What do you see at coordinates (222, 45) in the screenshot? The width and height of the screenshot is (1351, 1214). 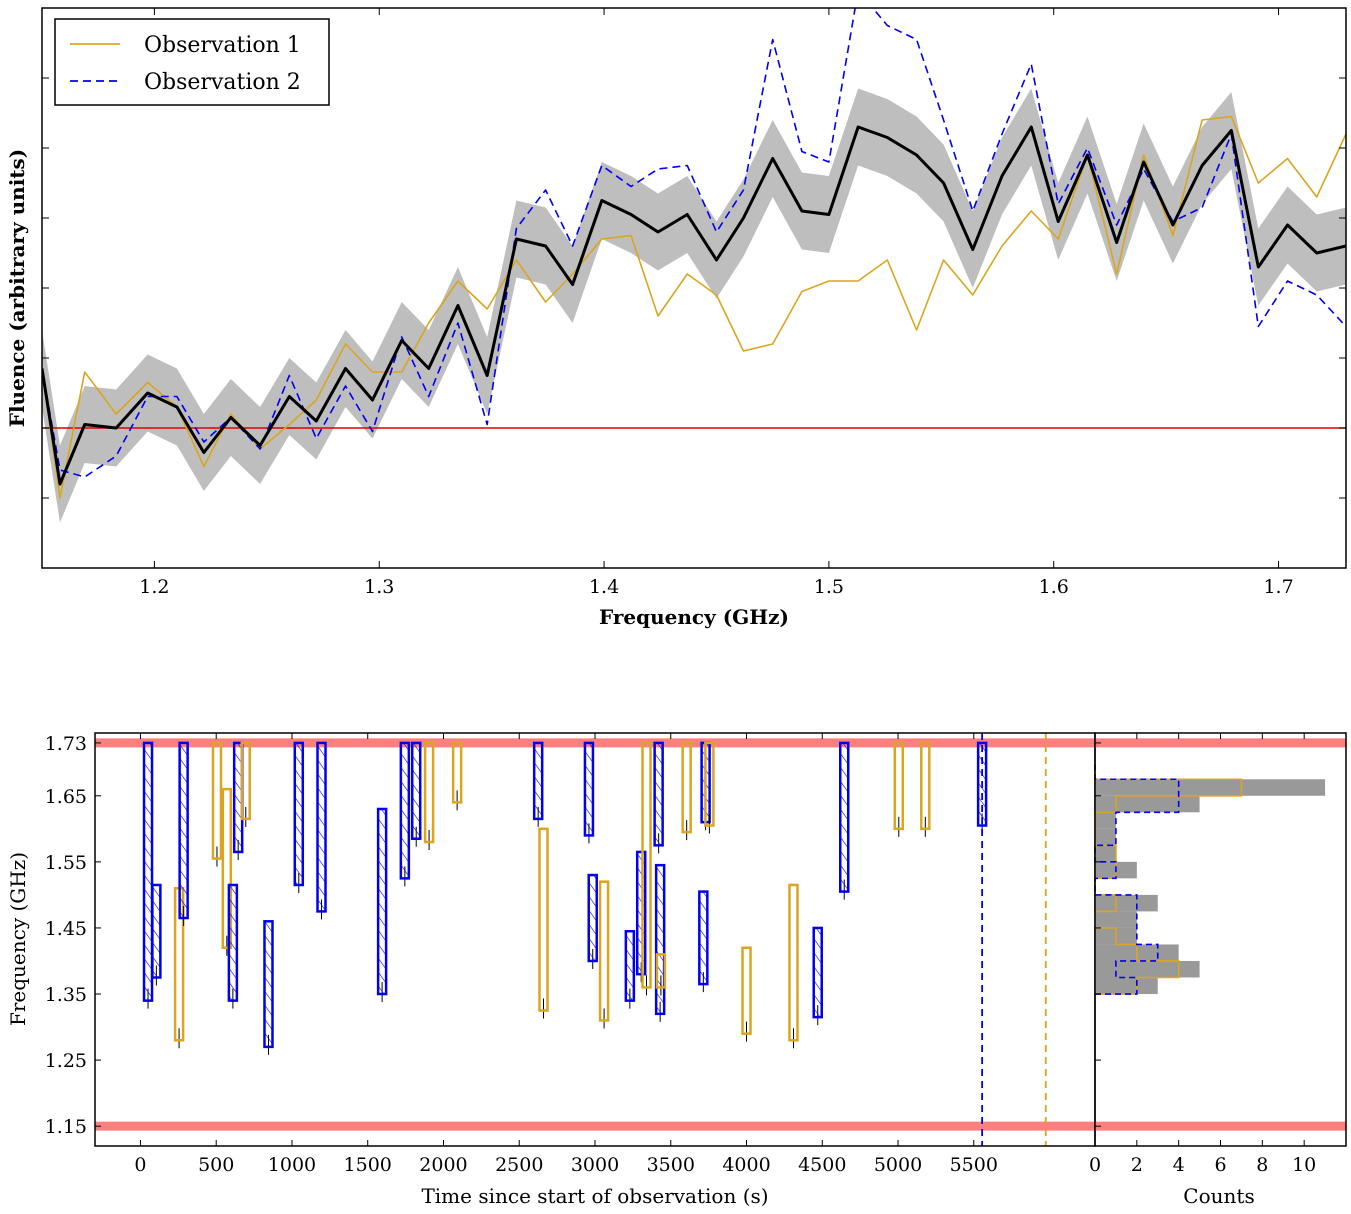 I see `legend-label-obs1: Observation 1` at bounding box center [222, 45].